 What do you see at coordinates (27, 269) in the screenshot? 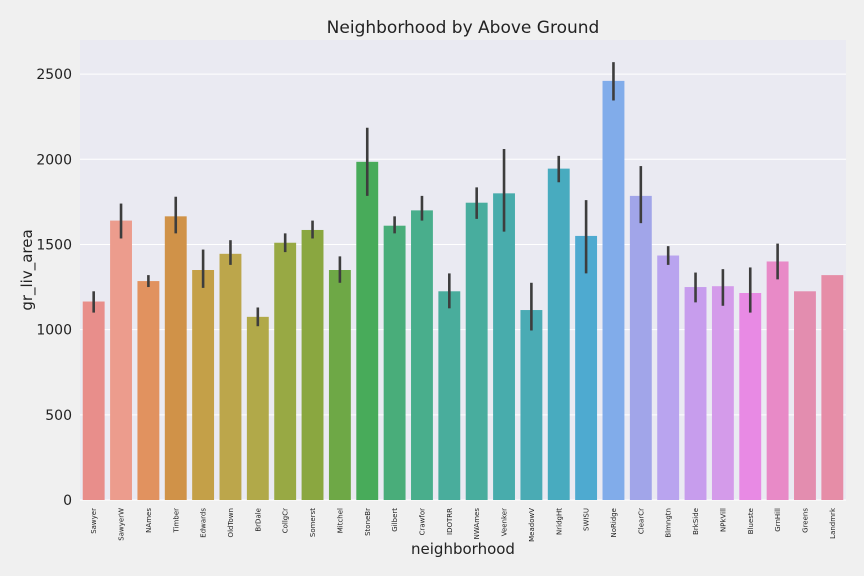
I see `y-axis-title: gr_liv_area` at bounding box center [27, 269].